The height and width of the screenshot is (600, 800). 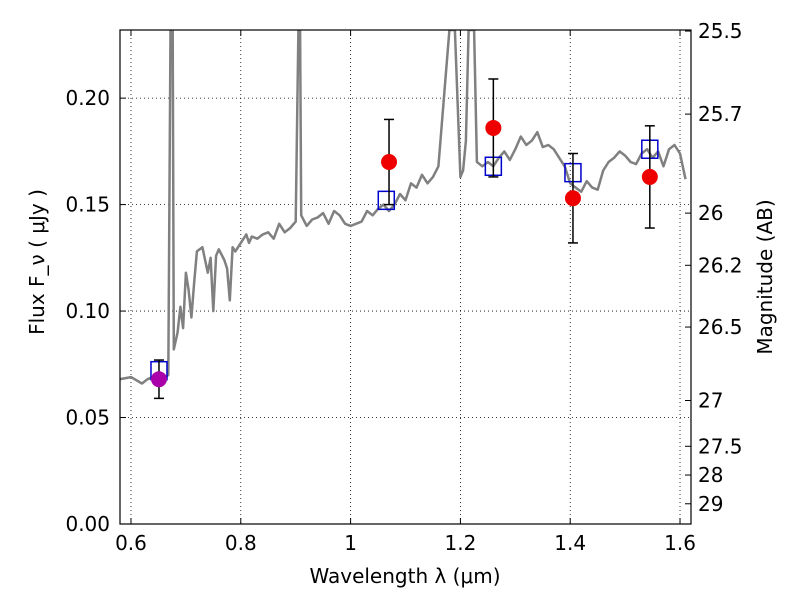 I want to click on y-tick-label: 0.20, so click(x=87, y=98).